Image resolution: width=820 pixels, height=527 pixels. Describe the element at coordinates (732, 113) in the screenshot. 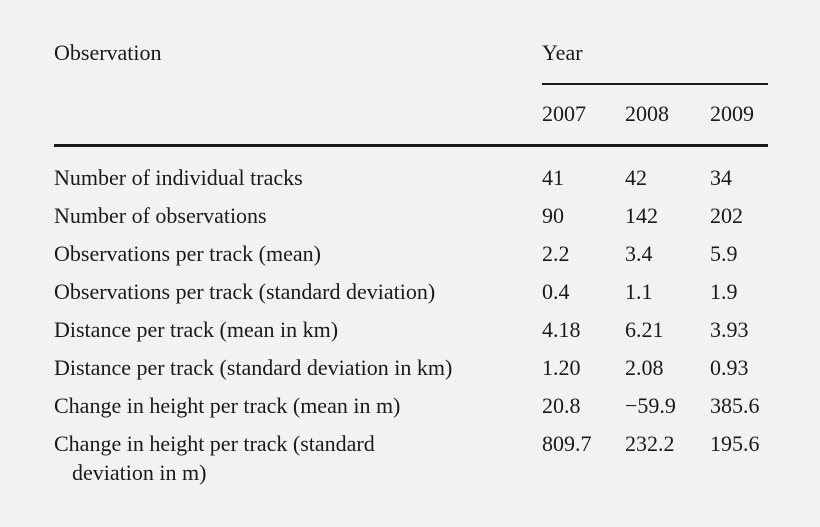

I see `year-2009-header: 2009` at that location.